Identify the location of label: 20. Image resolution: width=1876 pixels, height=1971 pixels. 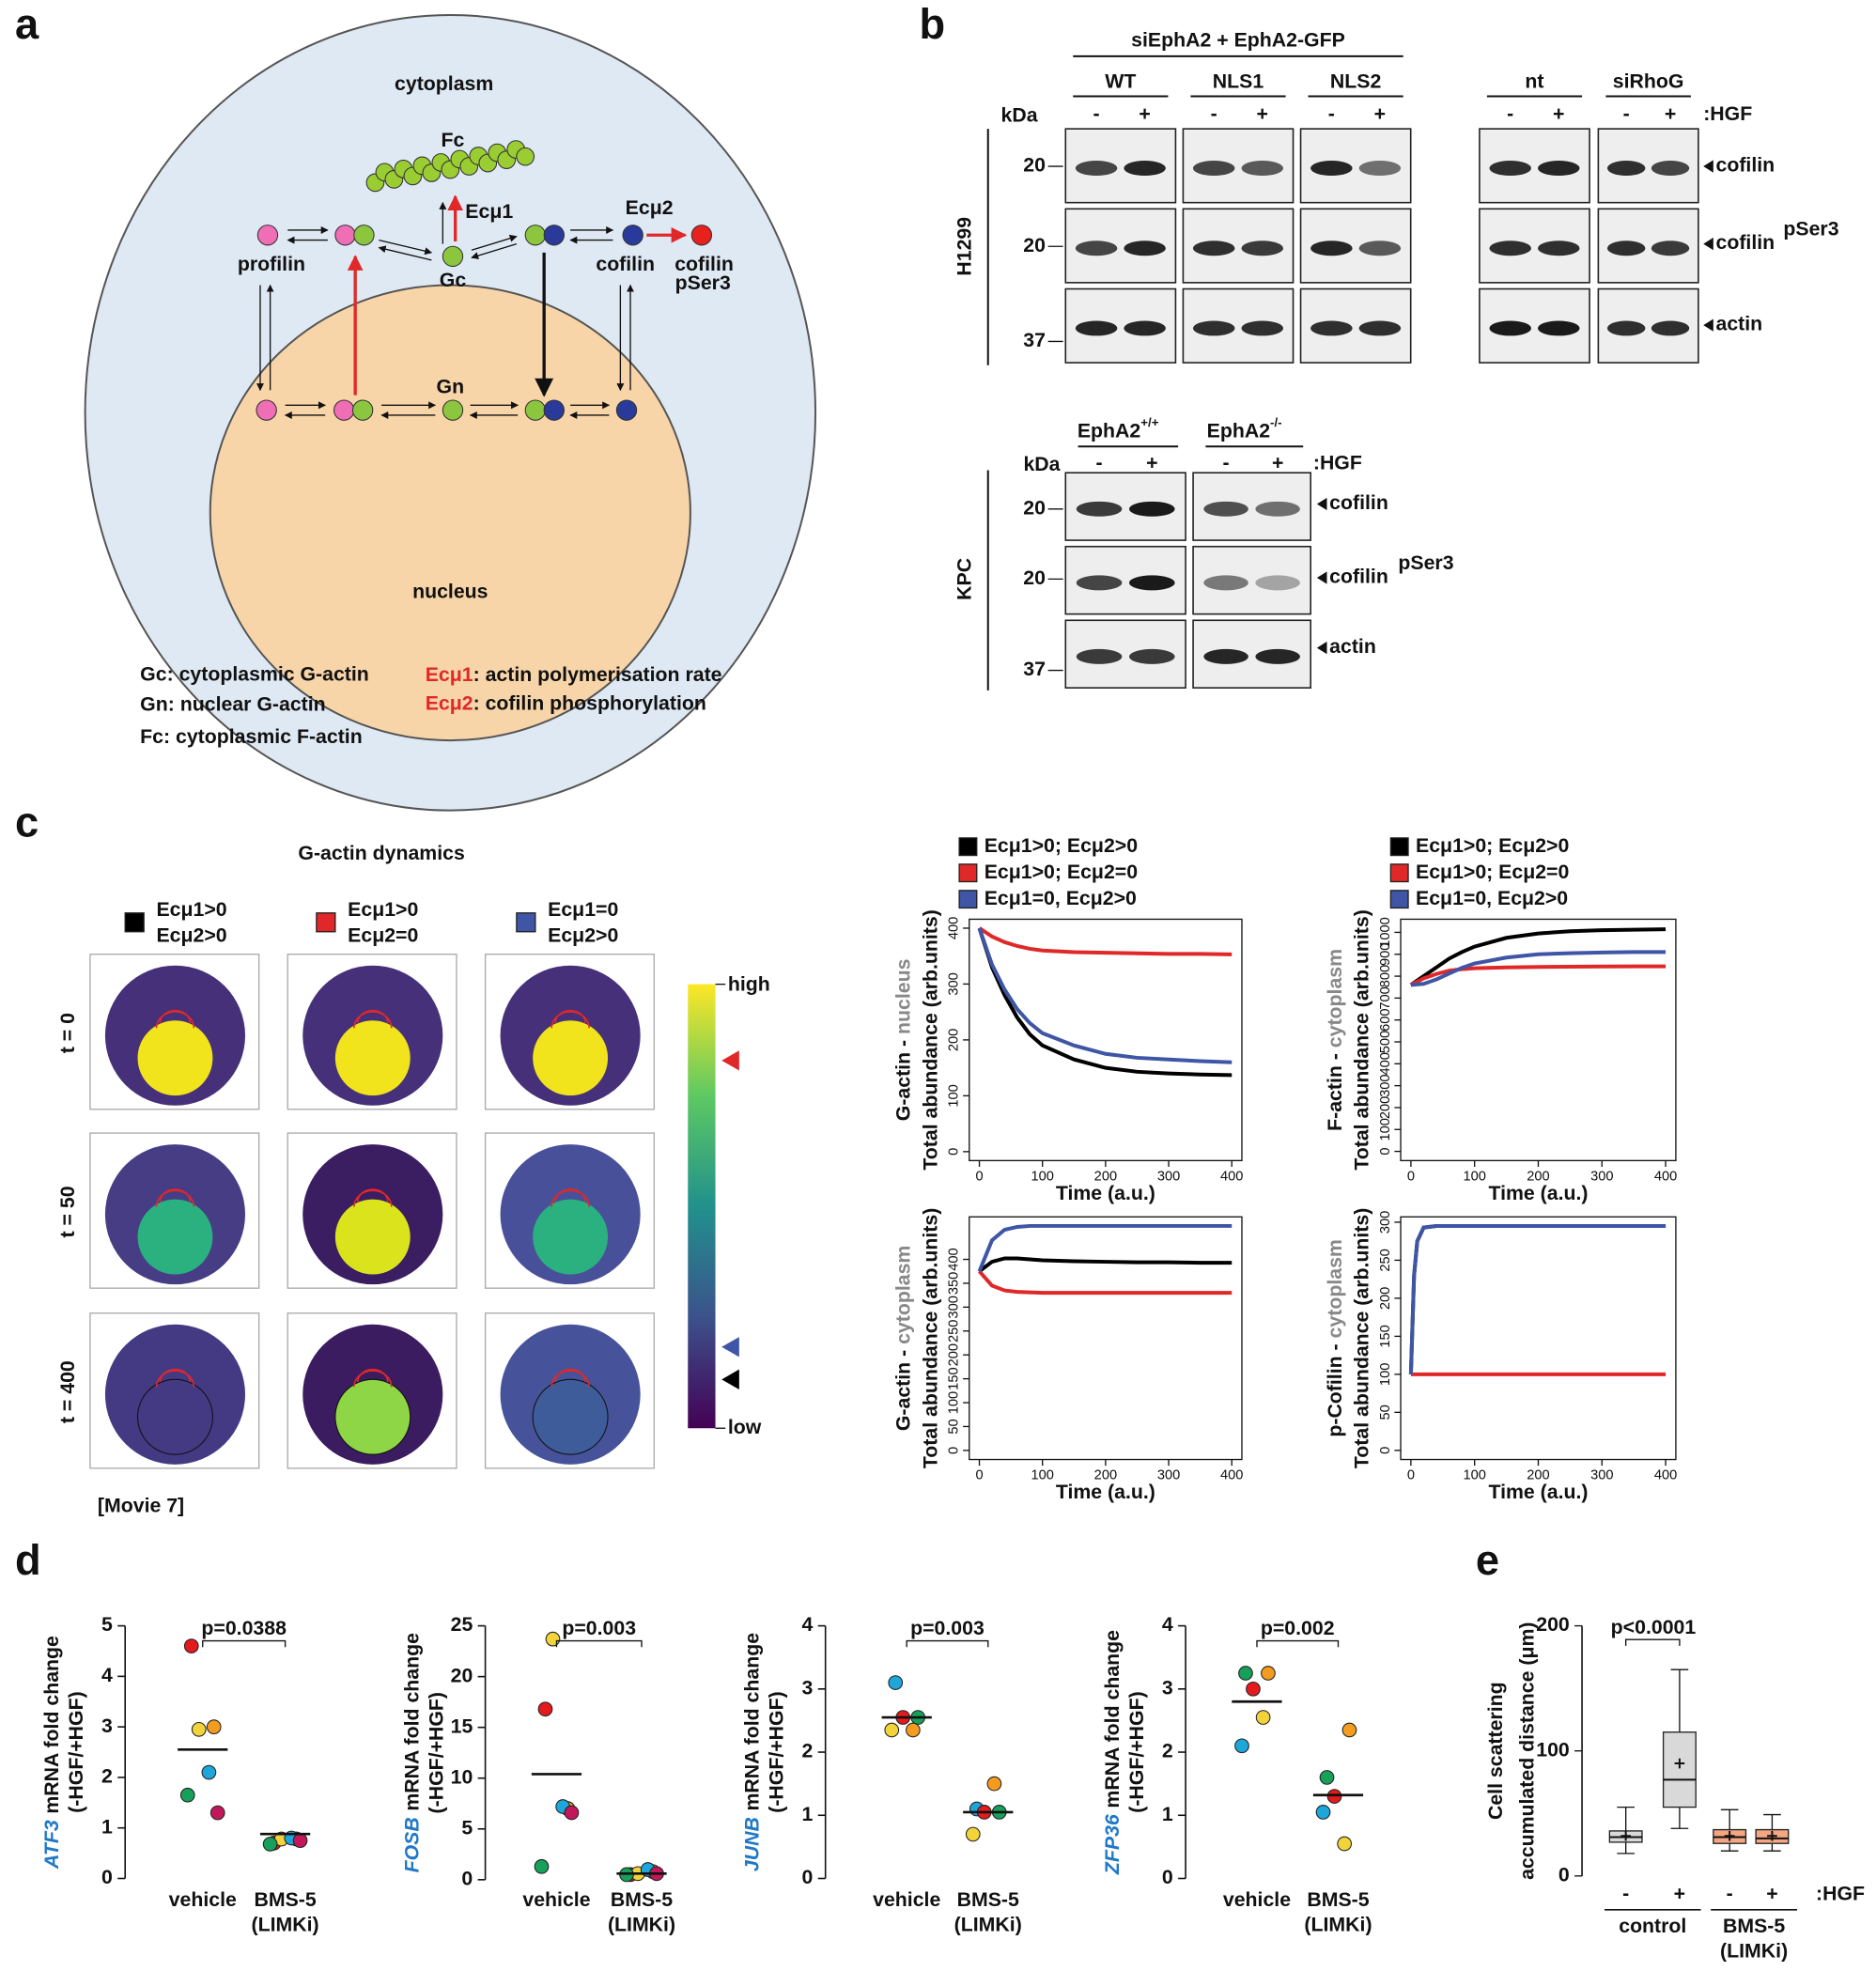
(1034, 577).